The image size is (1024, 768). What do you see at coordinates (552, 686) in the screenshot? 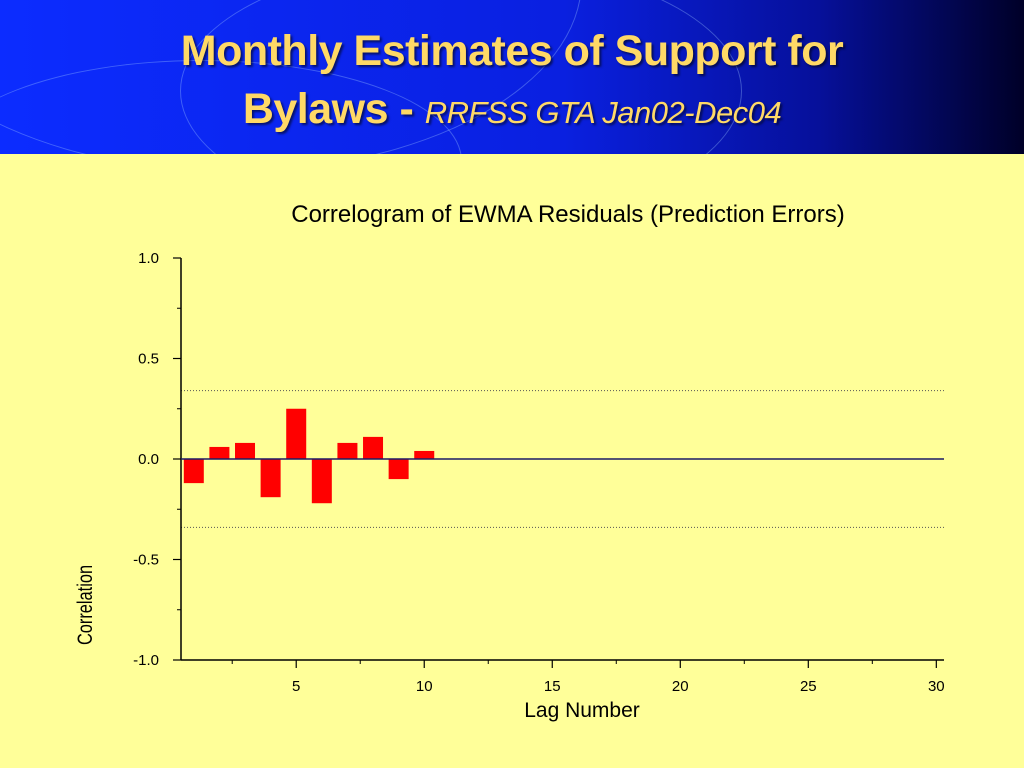
I see `x-tick-label: 15` at bounding box center [552, 686].